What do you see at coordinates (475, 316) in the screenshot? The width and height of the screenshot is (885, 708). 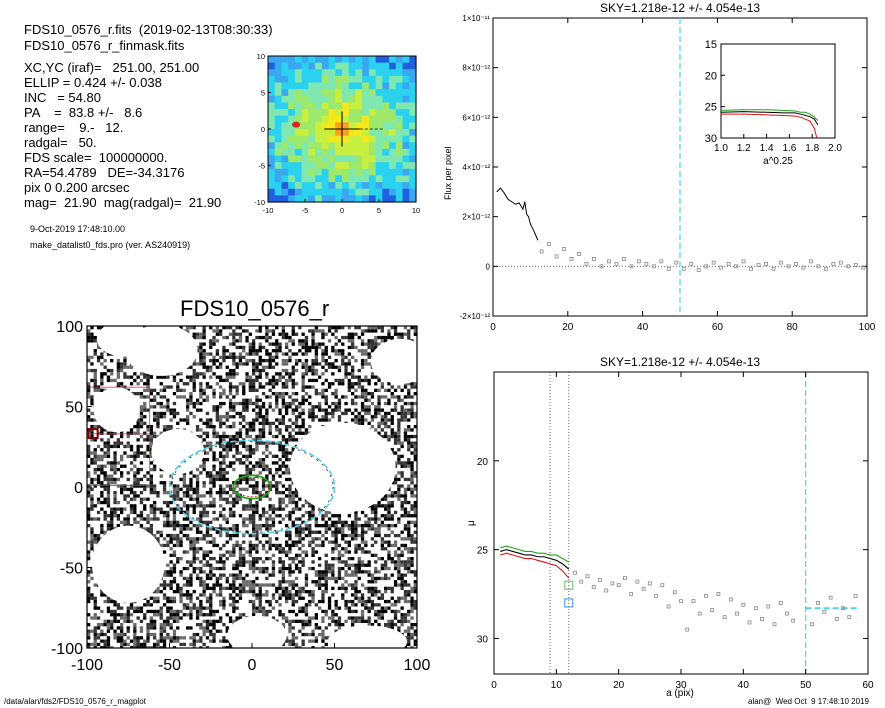 I see `flux-y-tick-label: -2×10⁻¹²` at bounding box center [475, 316].